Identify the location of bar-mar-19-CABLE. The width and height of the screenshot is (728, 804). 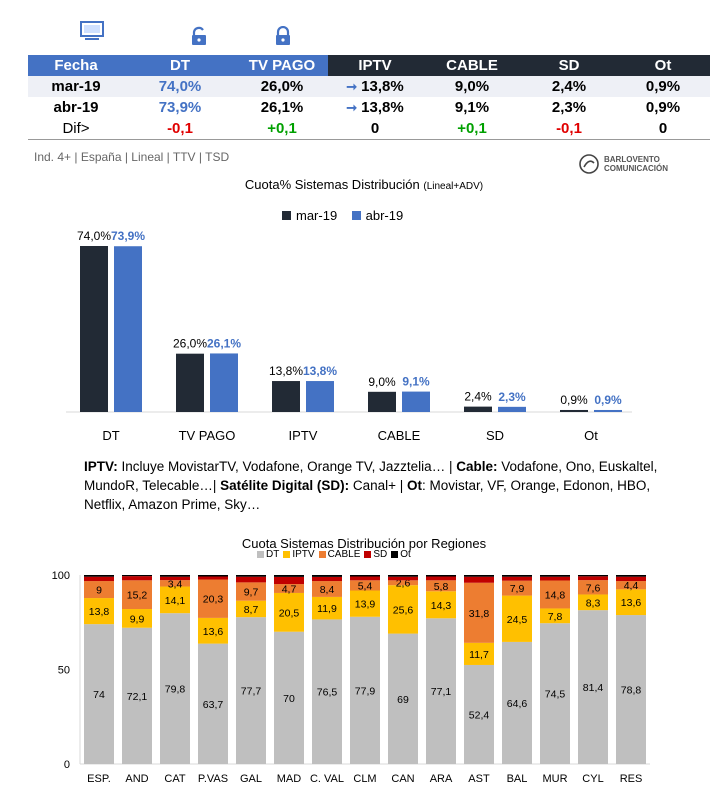
(382, 401).